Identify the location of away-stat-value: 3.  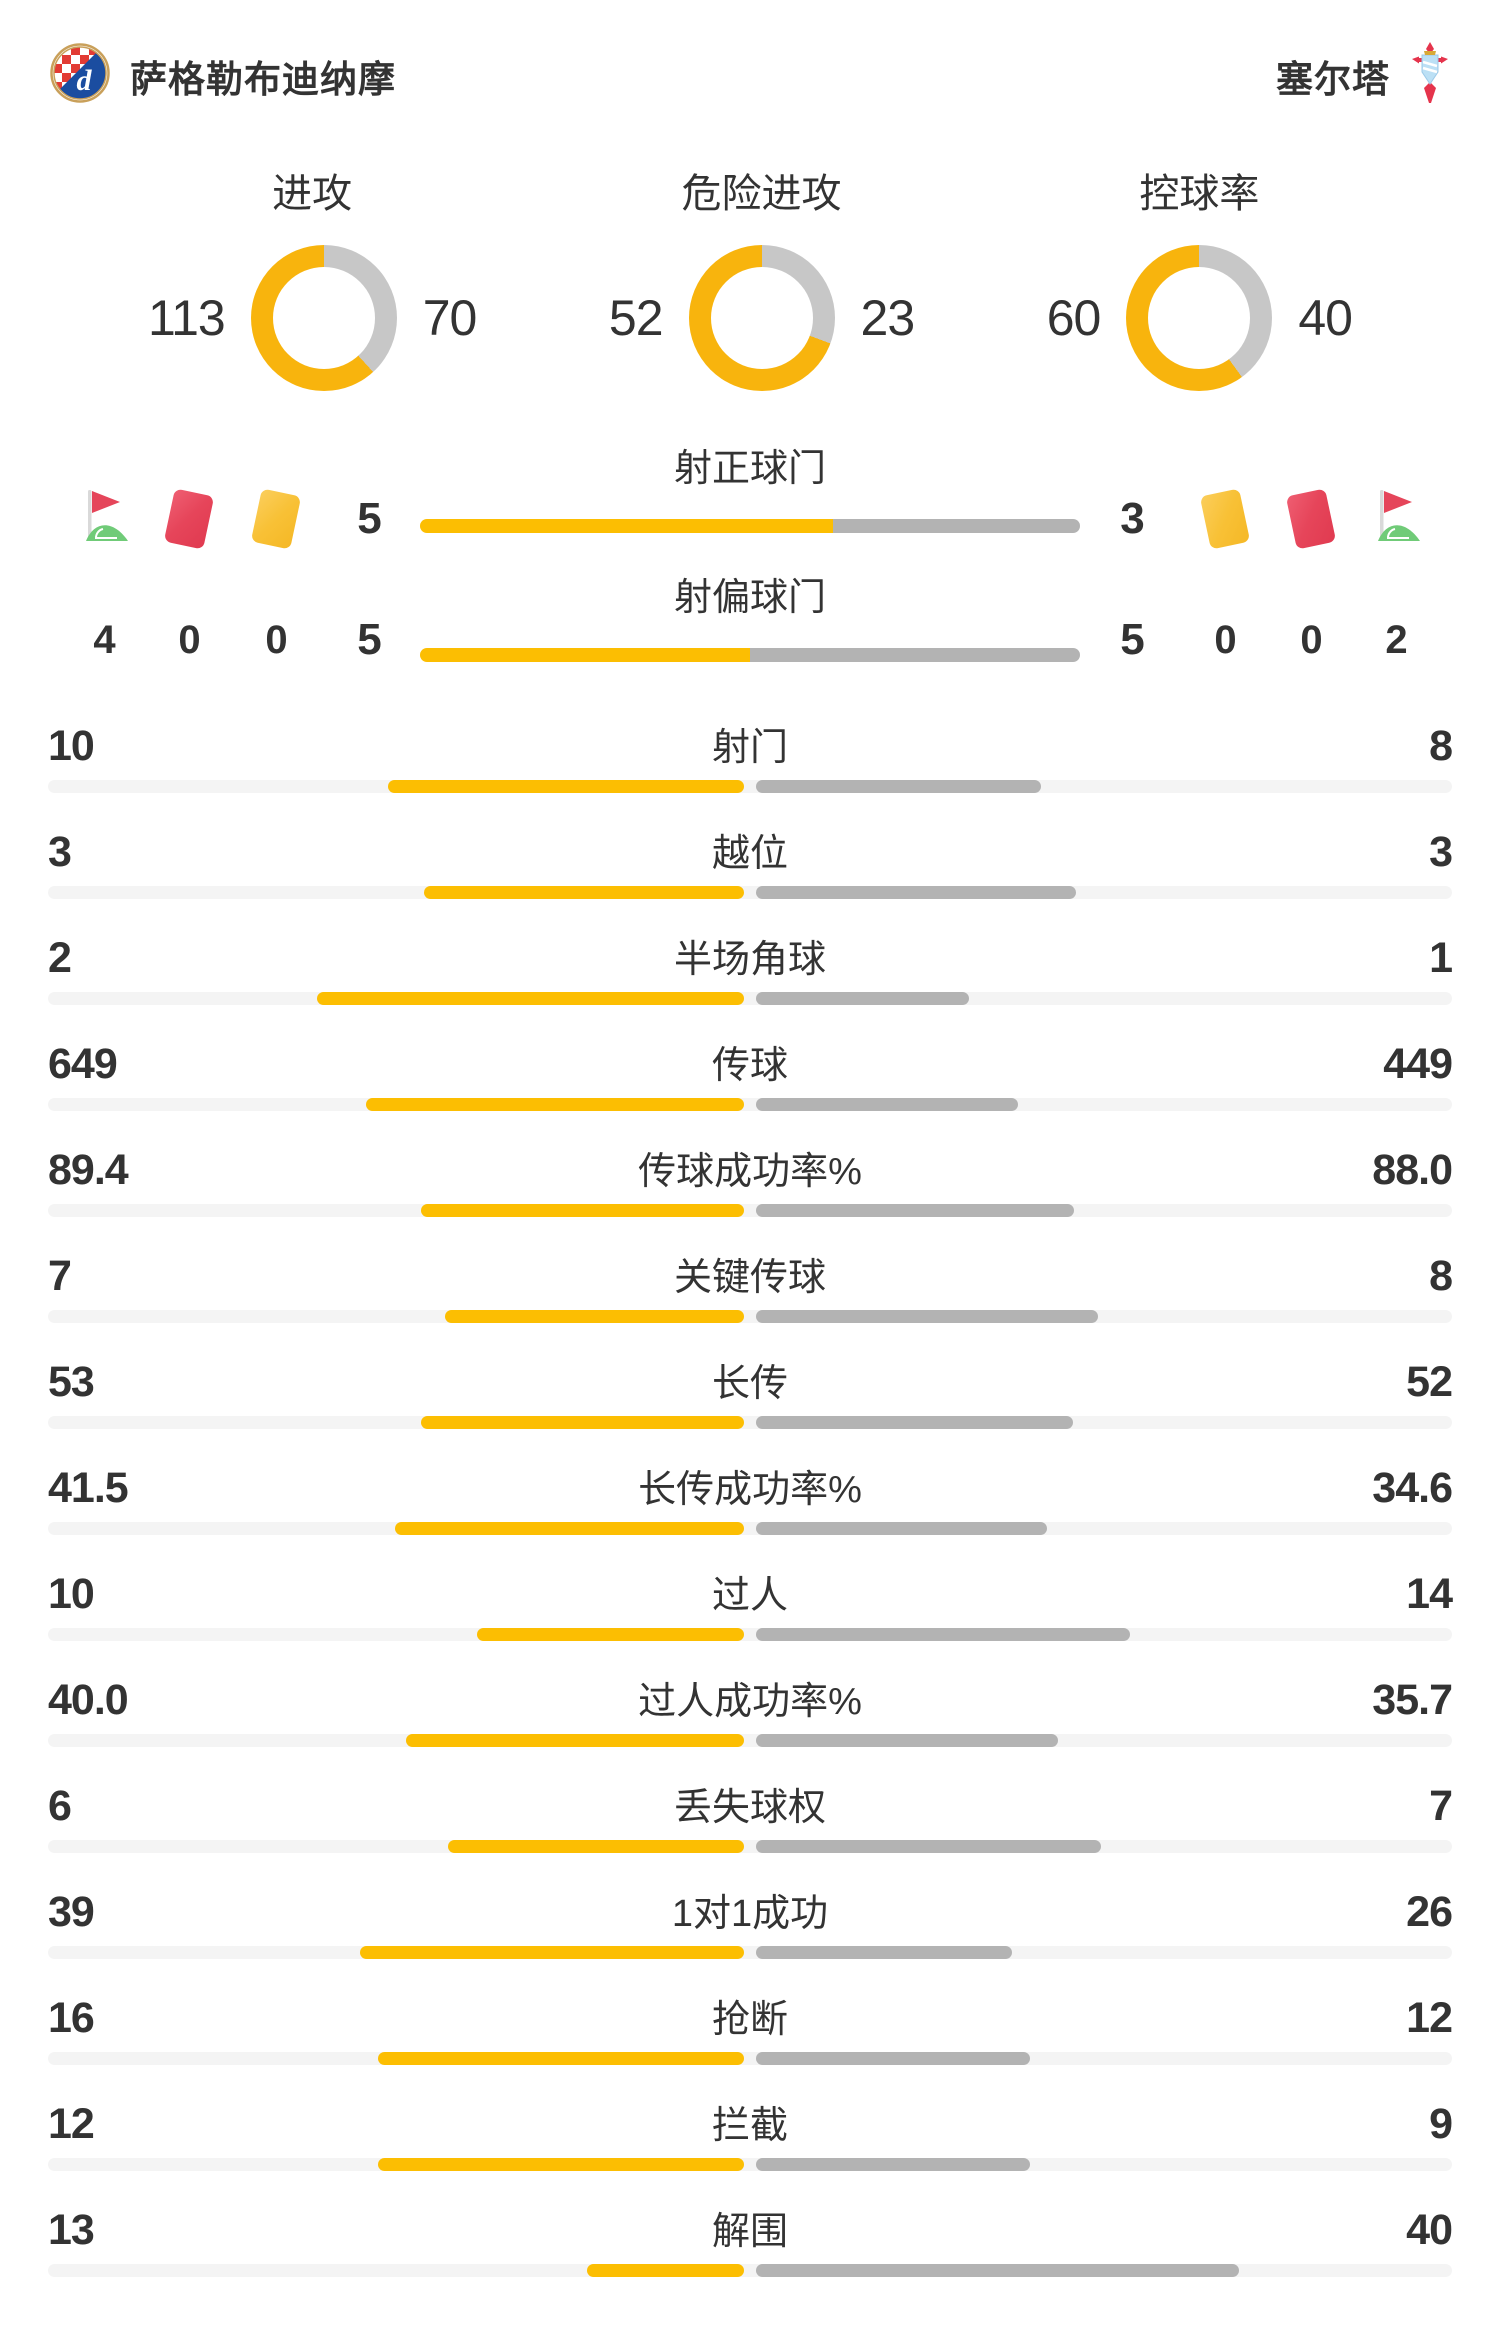
(1441, 852).